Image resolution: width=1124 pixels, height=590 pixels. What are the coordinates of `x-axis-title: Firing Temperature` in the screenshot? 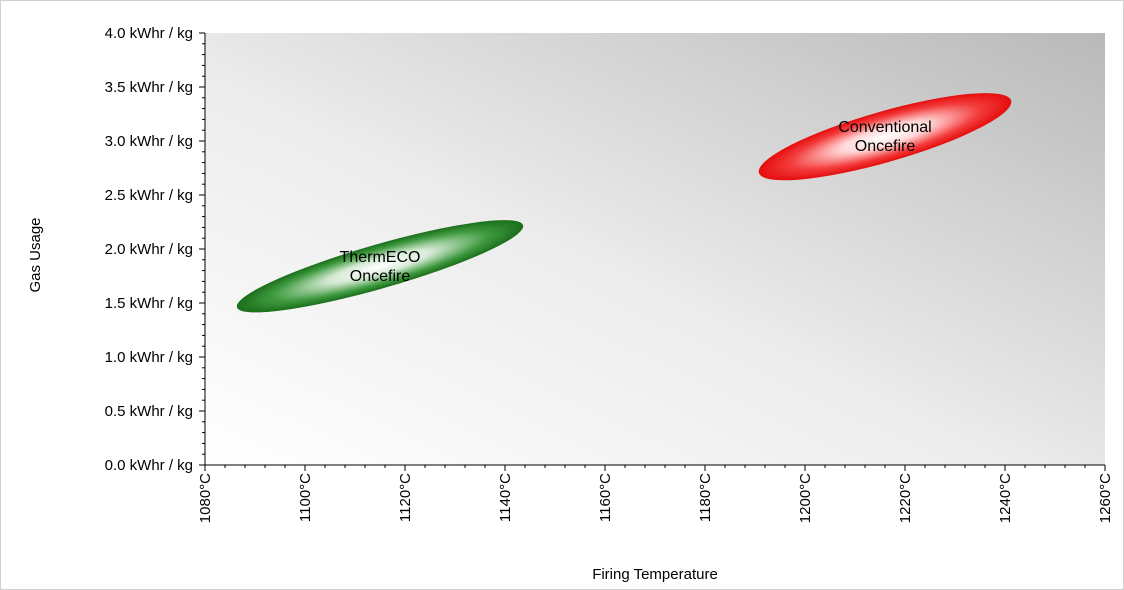 It's located at (655, 574).